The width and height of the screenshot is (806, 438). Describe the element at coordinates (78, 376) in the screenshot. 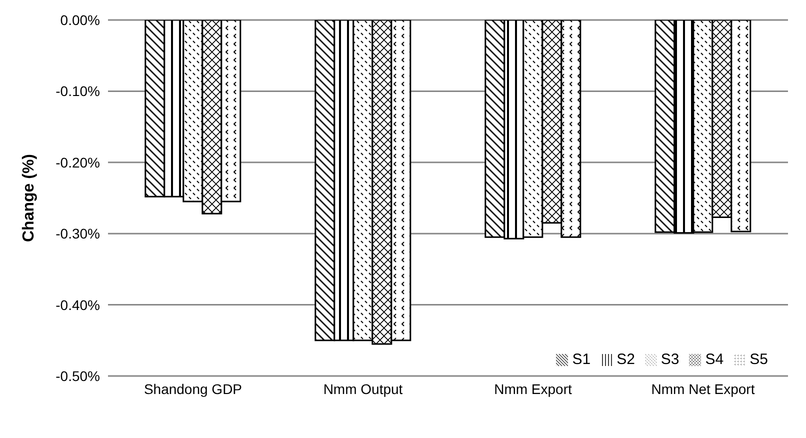

I see `y-tick-label: -0.50%` at that location.